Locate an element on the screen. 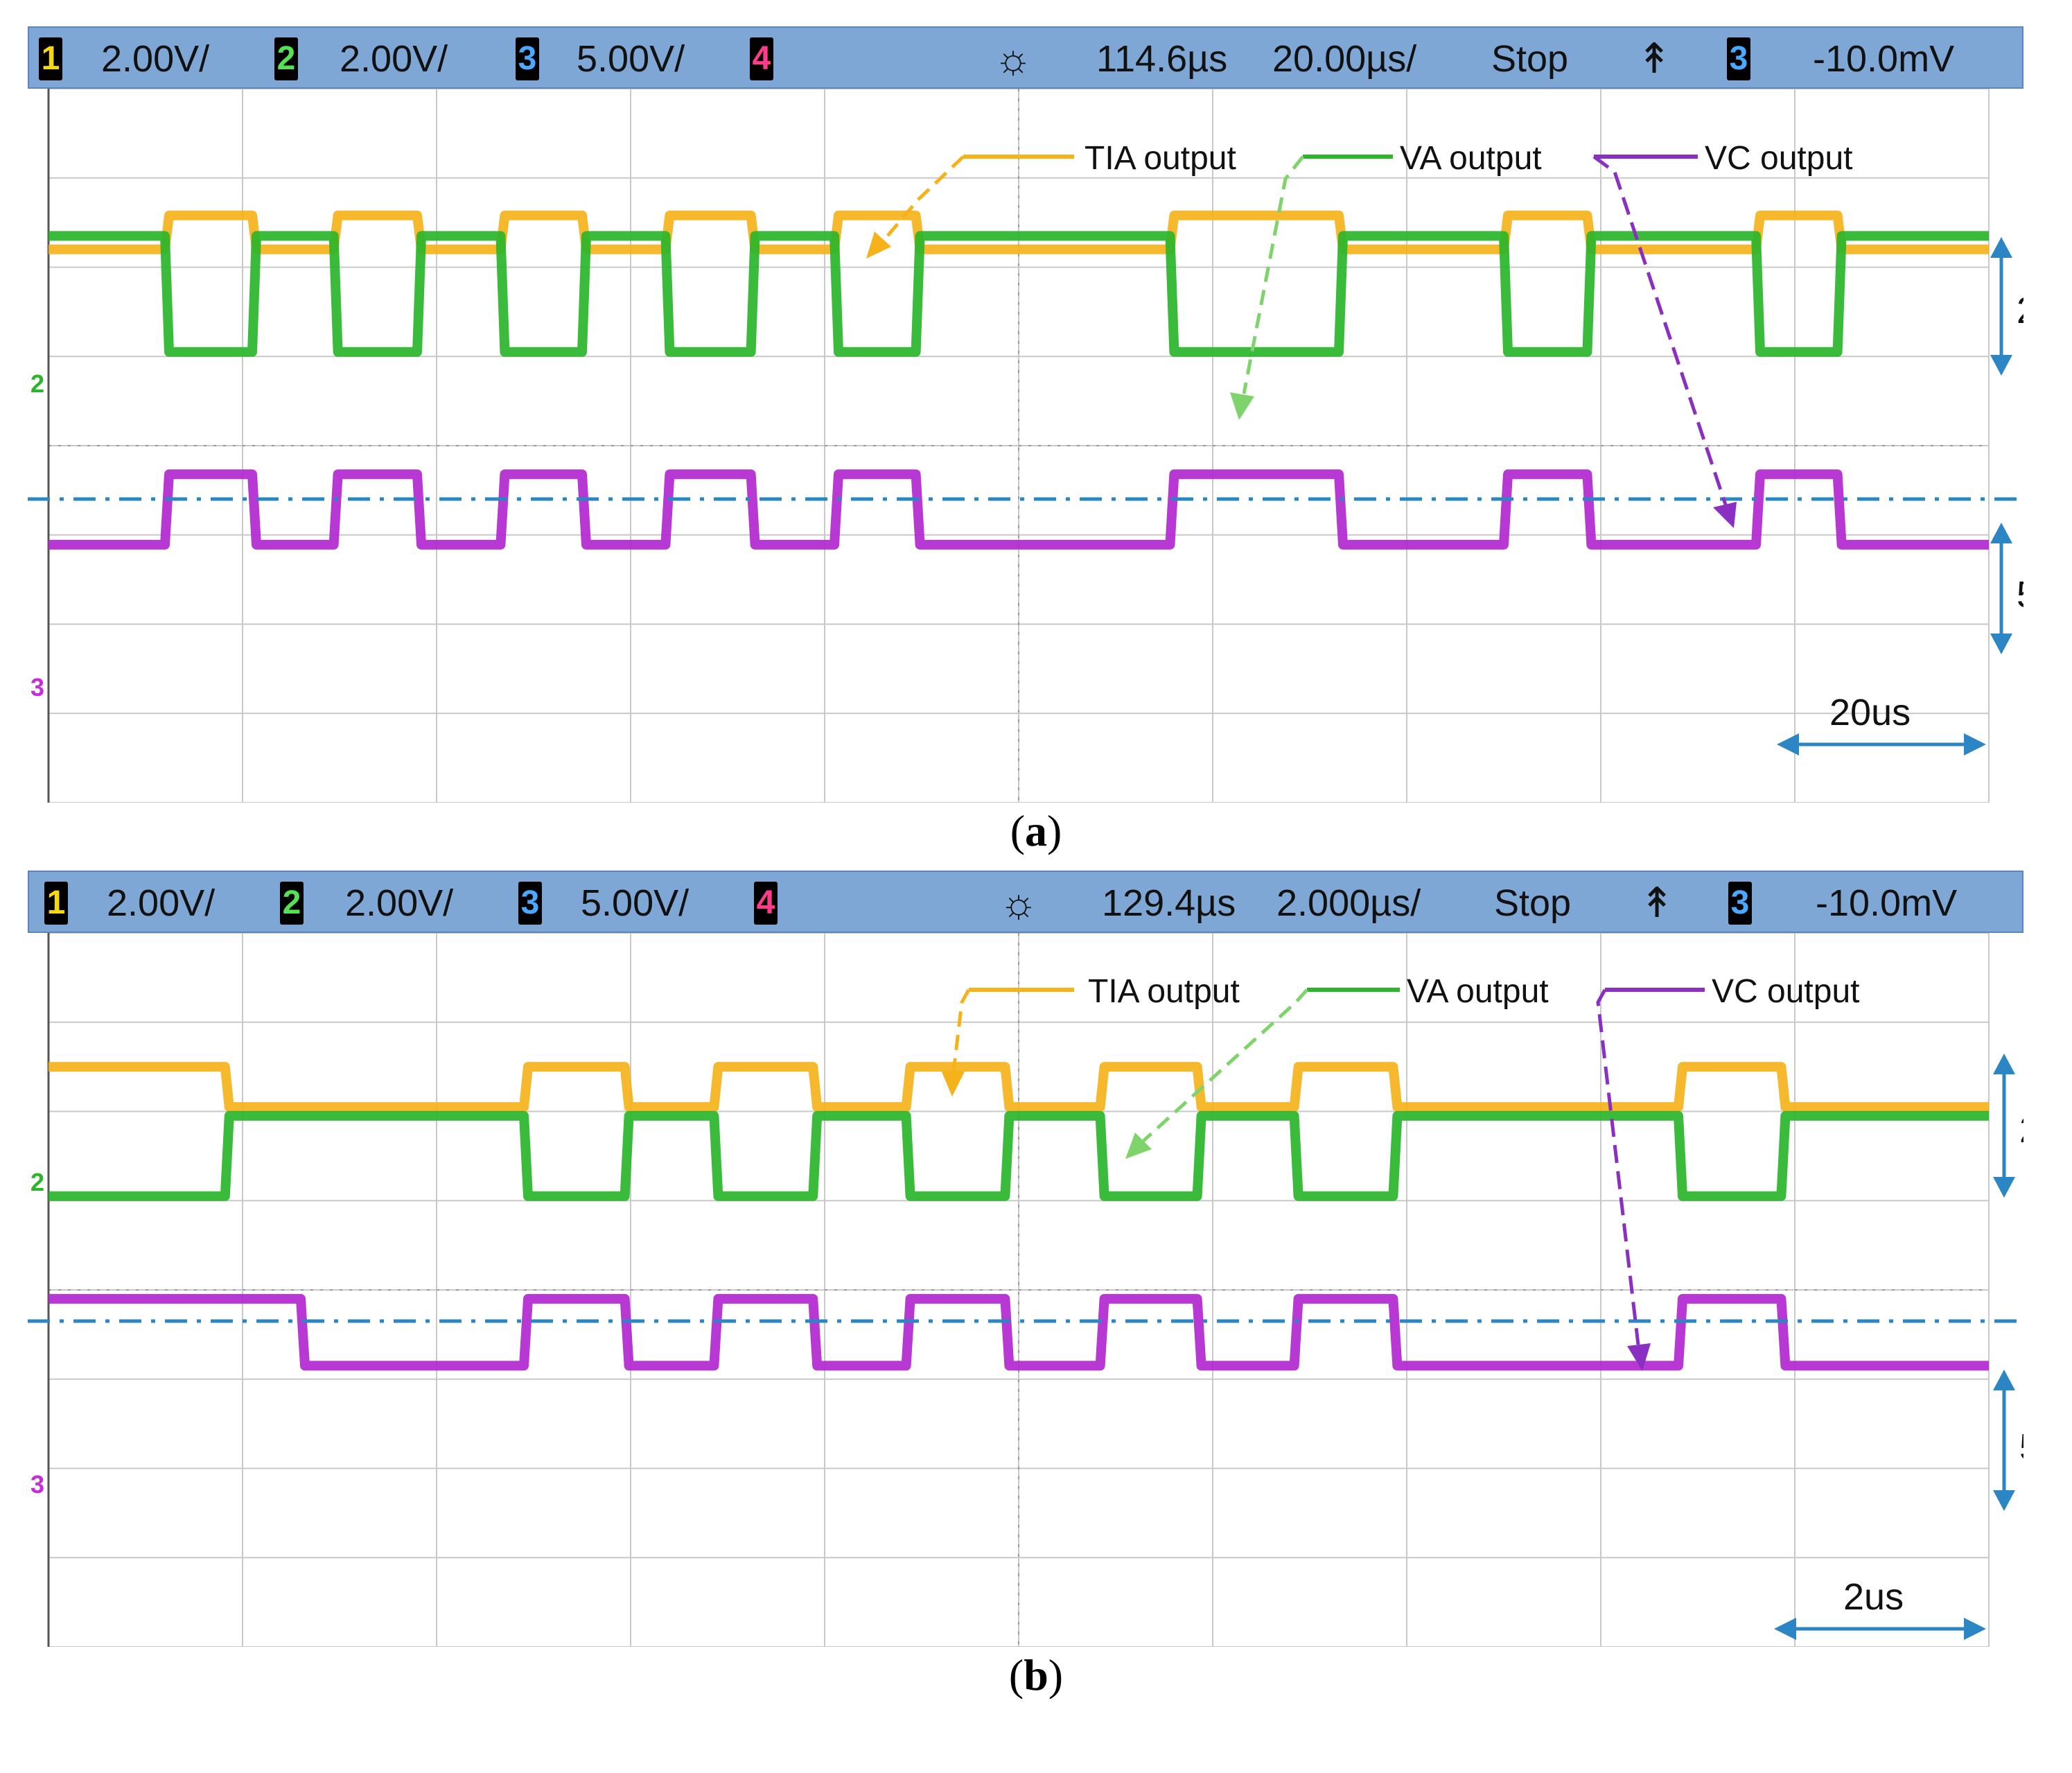  caption-letter: b is located at coordinates (1036, 1675).